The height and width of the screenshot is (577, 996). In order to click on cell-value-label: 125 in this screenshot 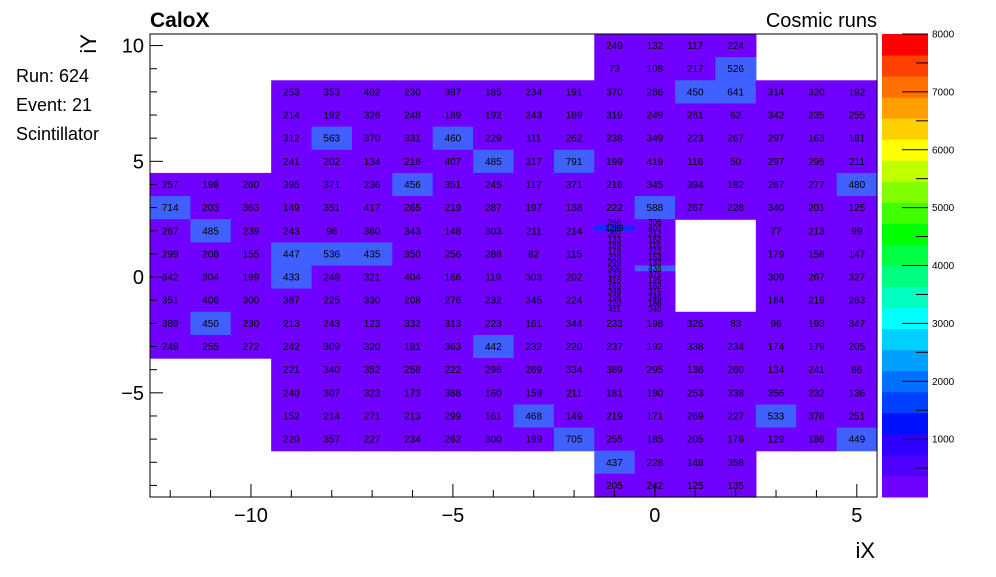, I will do `click(695, 486)`.